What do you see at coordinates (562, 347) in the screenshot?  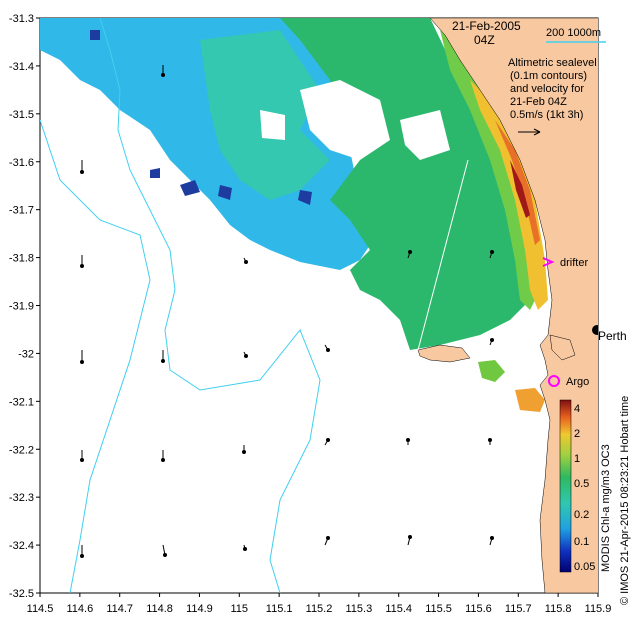 I see `island-garden` at bounding box center [562, 347].